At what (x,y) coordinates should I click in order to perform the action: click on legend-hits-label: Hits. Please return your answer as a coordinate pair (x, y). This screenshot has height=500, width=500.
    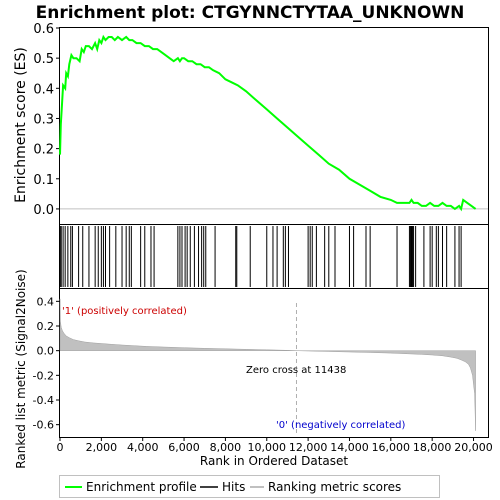
    Looking at the image, I should click on (233, 487).